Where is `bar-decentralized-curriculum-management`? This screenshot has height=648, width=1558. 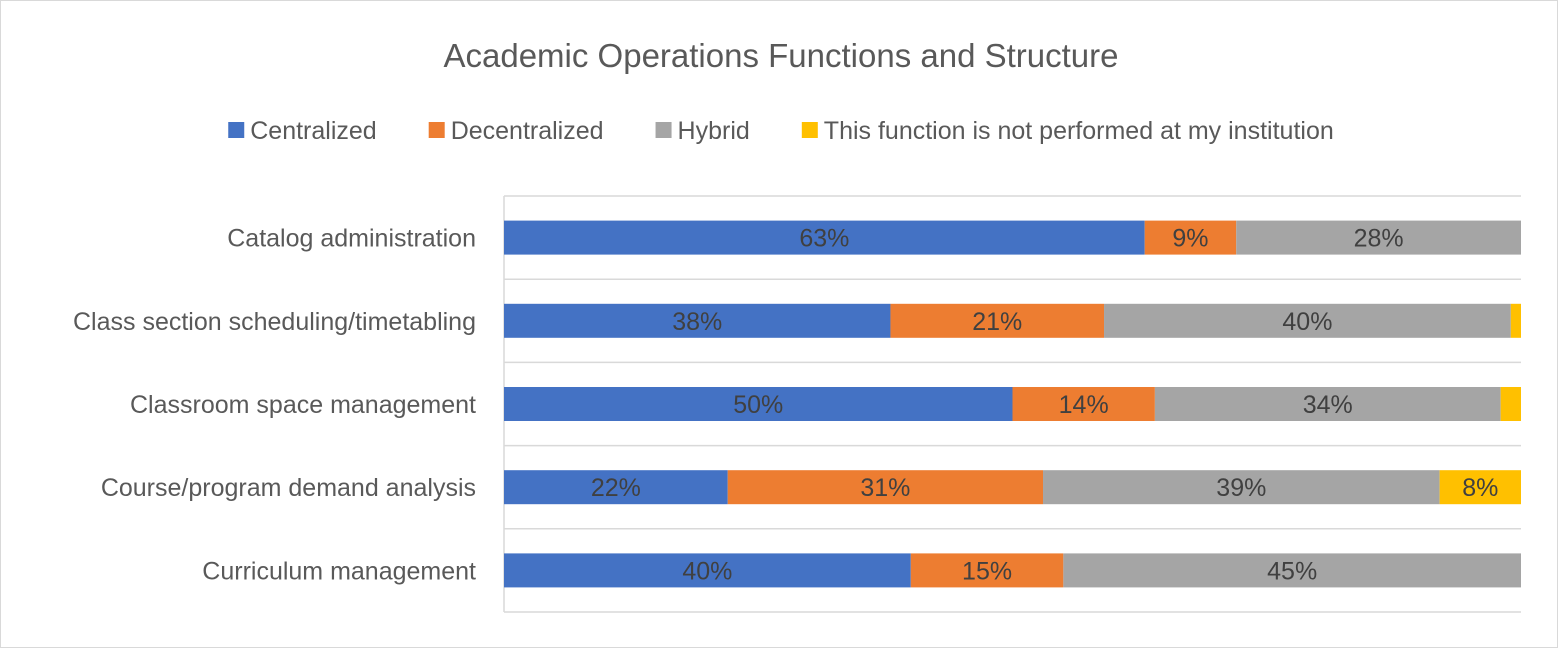 bar-decentralized-curriculum-management is located at coordinates (987, 570).